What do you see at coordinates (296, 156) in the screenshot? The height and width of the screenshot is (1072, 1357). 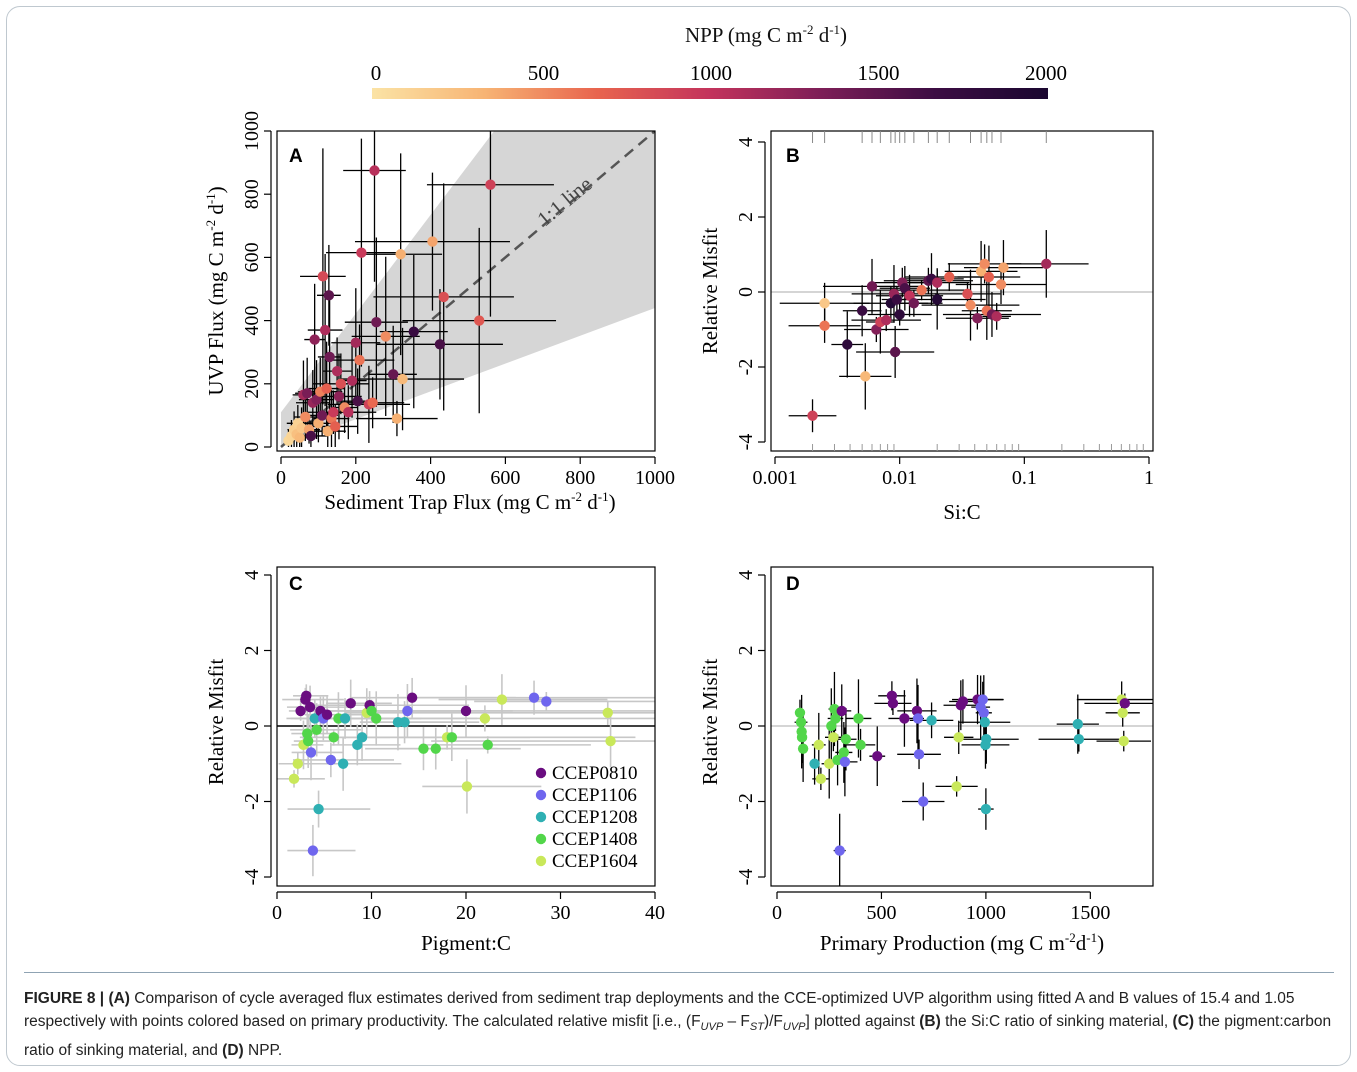 I see `panel-letter-a: A` at bounding box center [296, 156].